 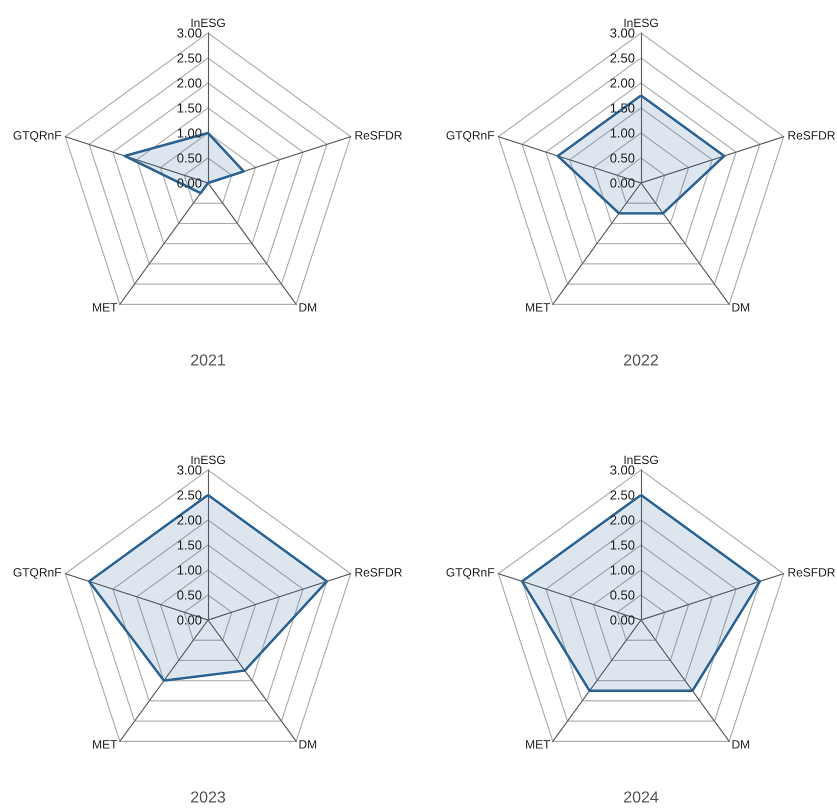 I want to click on text: 2022, so click(x=641, y=361).